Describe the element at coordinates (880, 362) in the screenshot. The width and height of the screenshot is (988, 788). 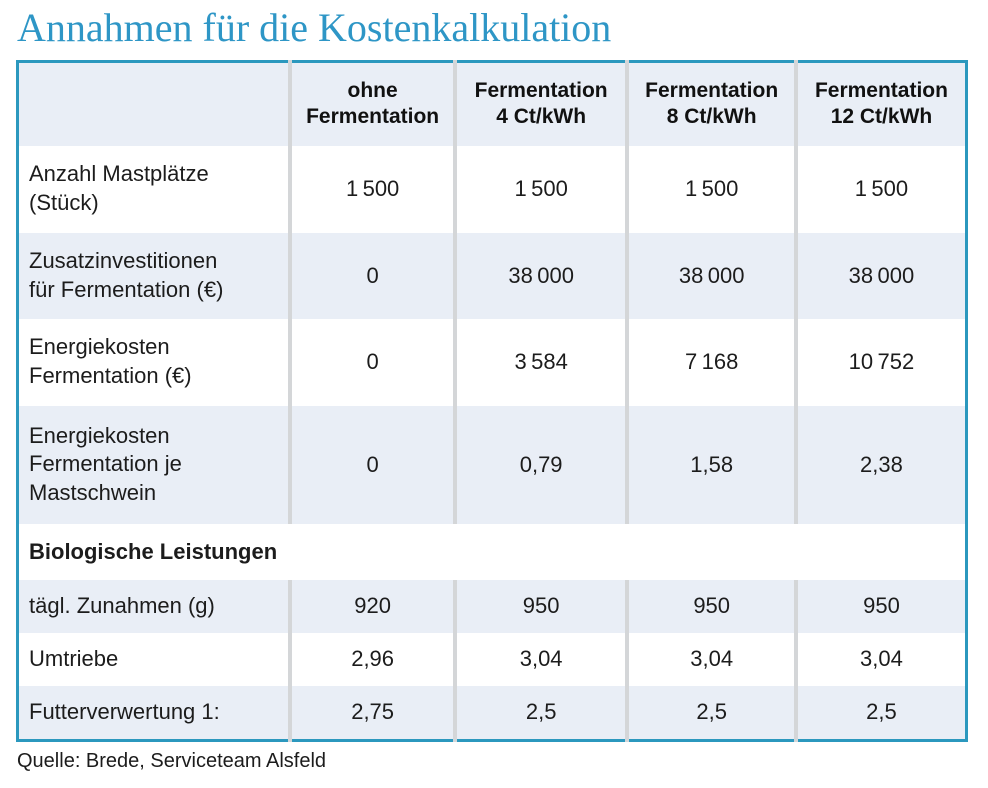
I see `table-cell: 10 752` at that location.